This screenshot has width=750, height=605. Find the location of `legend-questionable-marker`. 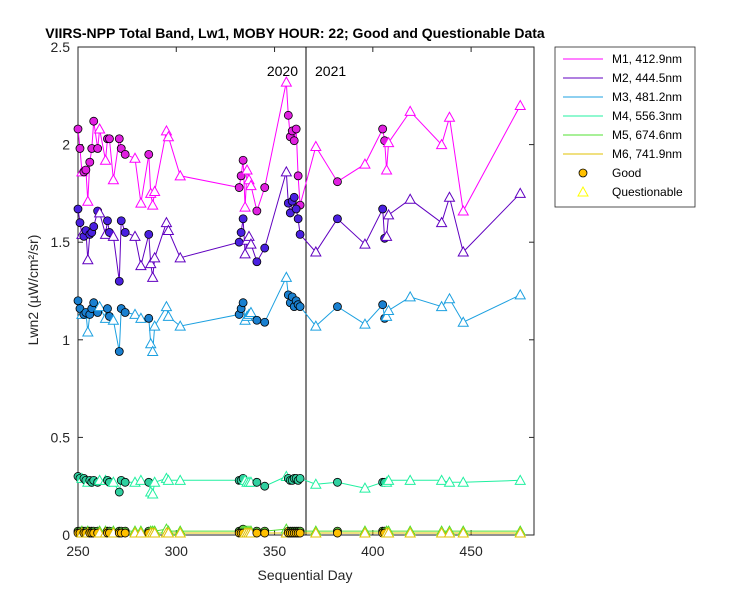

legend-questionable-marker is located at coordinates (583, 191).